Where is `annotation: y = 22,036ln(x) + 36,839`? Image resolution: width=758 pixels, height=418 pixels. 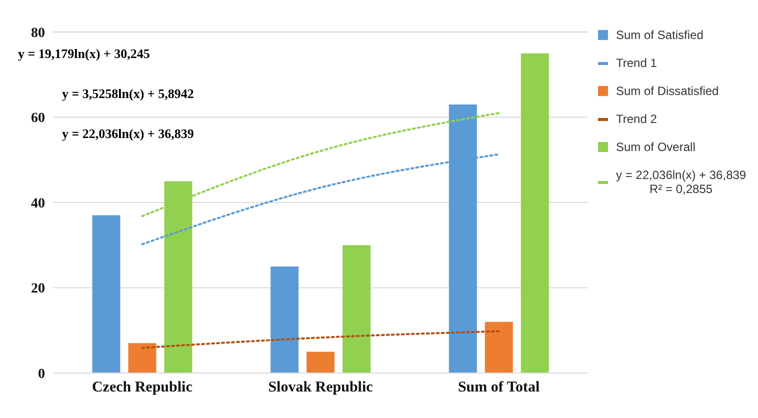 annotation: y = 22,036ln(x) + 36,839 is located at coordinates (128, 134).